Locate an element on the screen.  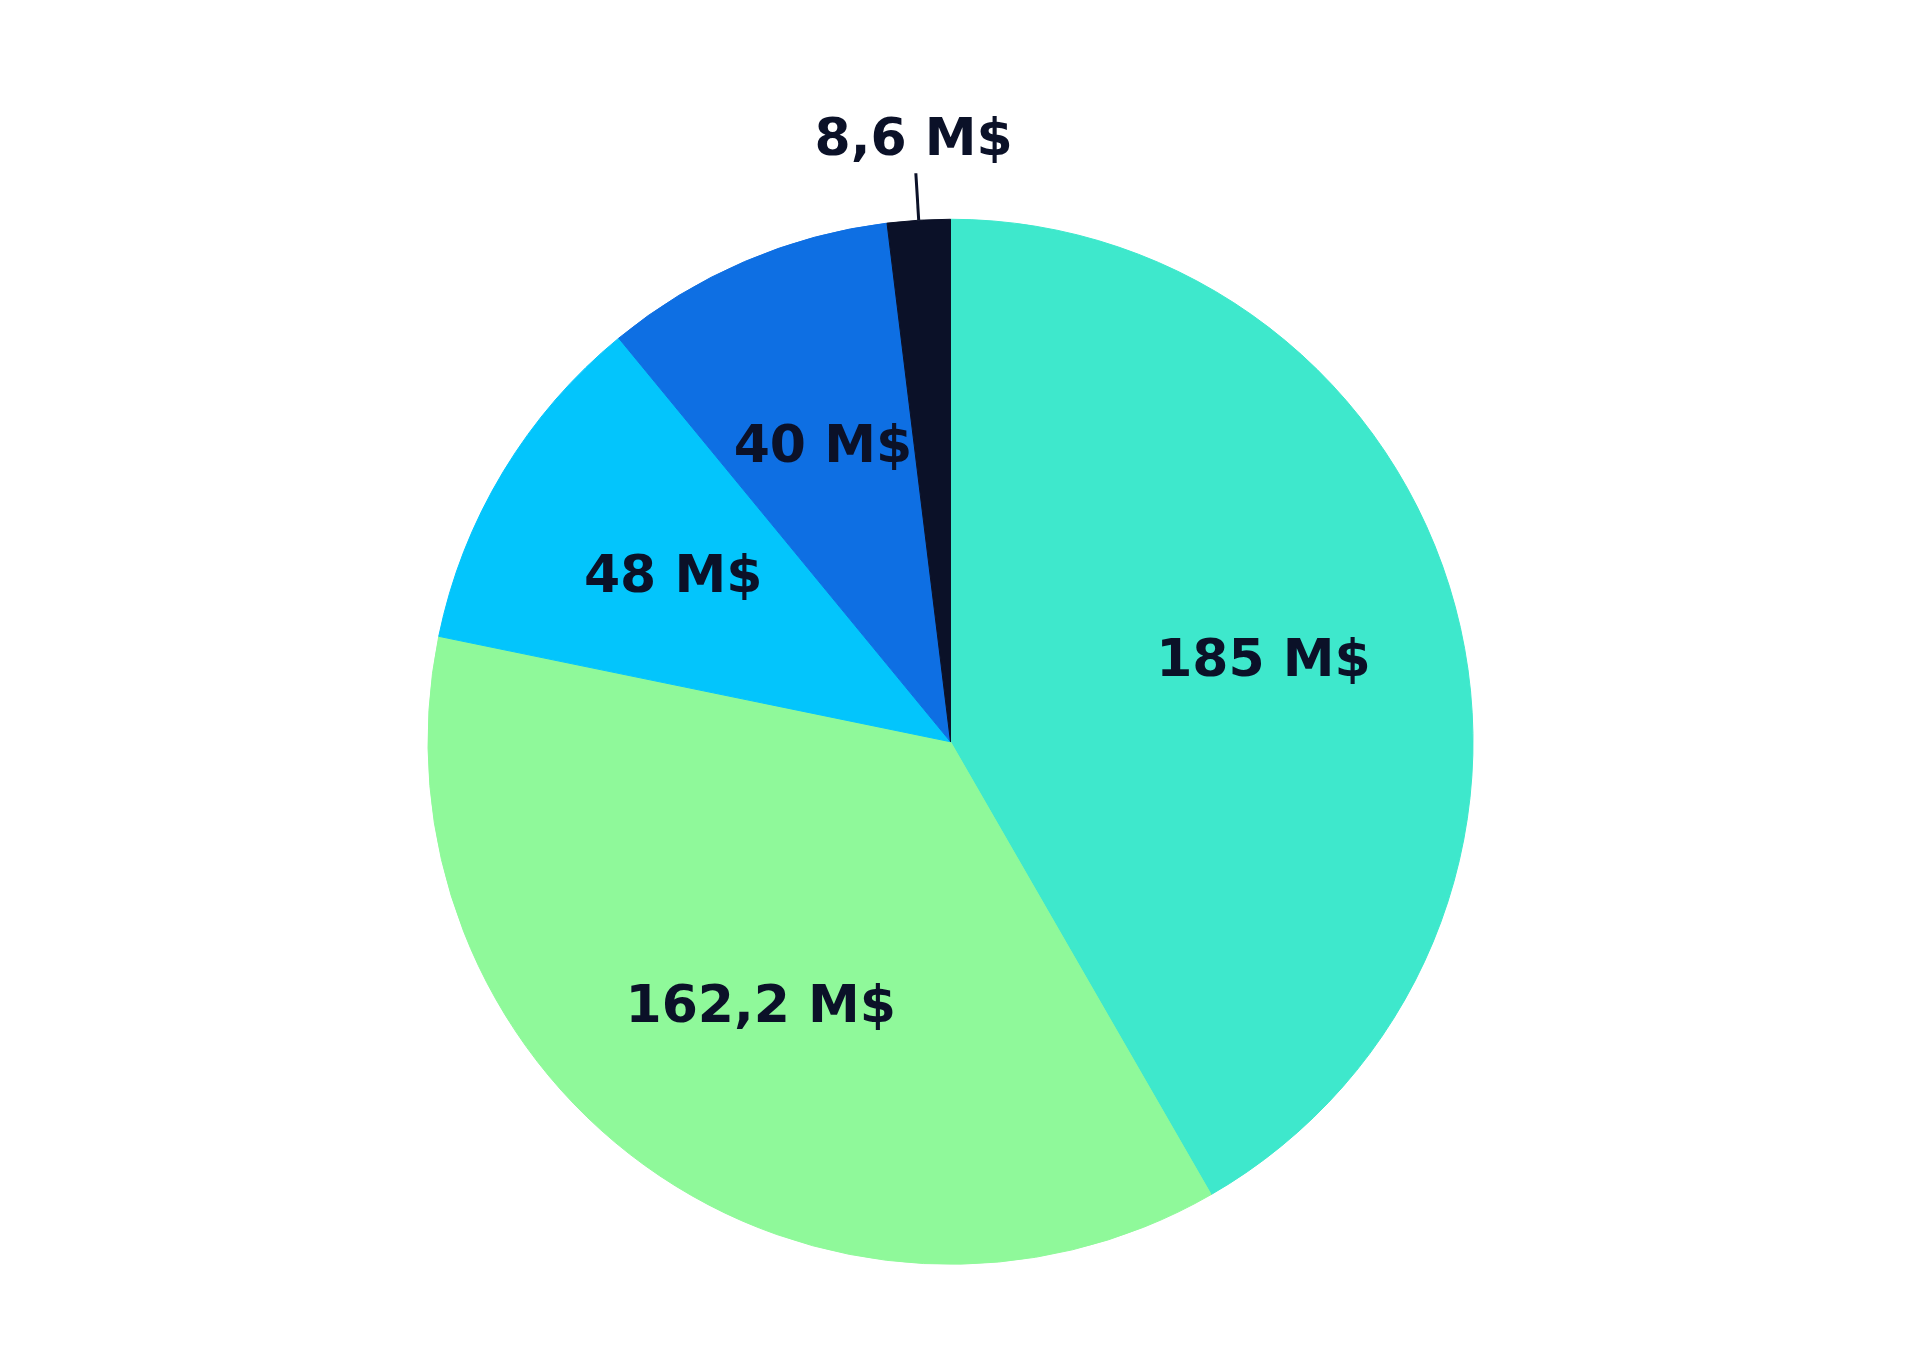
data-label: 185 M$ is located at coordinates (1263, 658).